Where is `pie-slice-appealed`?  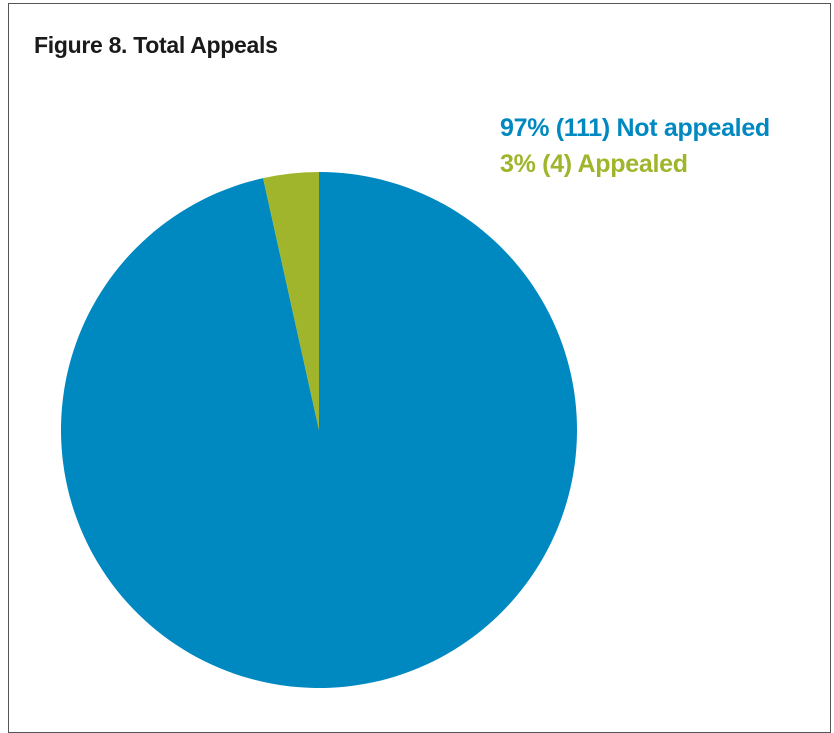
pie-slice-appealed is located at coordinates (291, 301).